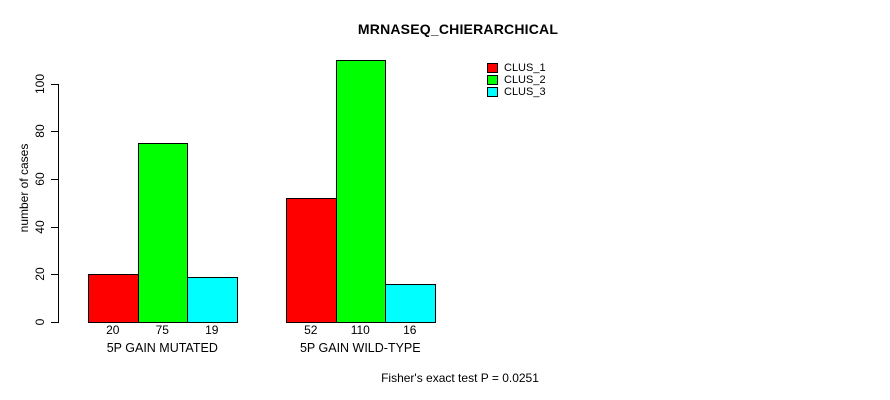 The width and height of the screenshot is (890, 400). Describe the element at coordinates (311, 330) in the screenshot. I see `bar-value-label: 52` at that location.